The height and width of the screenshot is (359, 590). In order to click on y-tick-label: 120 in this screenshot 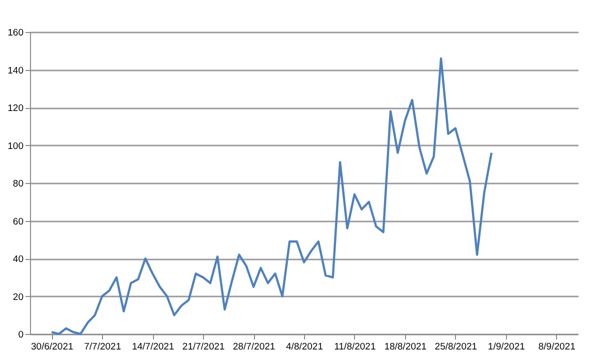, I will do `click(16, 108)`.